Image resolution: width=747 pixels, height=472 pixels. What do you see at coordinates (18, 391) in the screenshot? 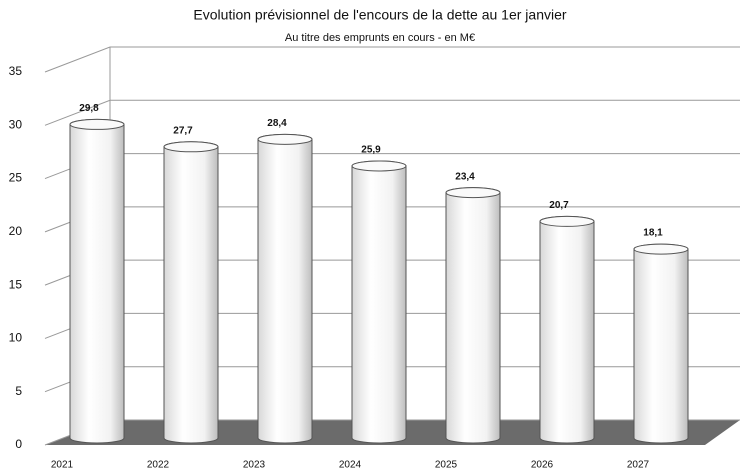
I see `y-tick-label: 5` at bounding box center [18, 391].